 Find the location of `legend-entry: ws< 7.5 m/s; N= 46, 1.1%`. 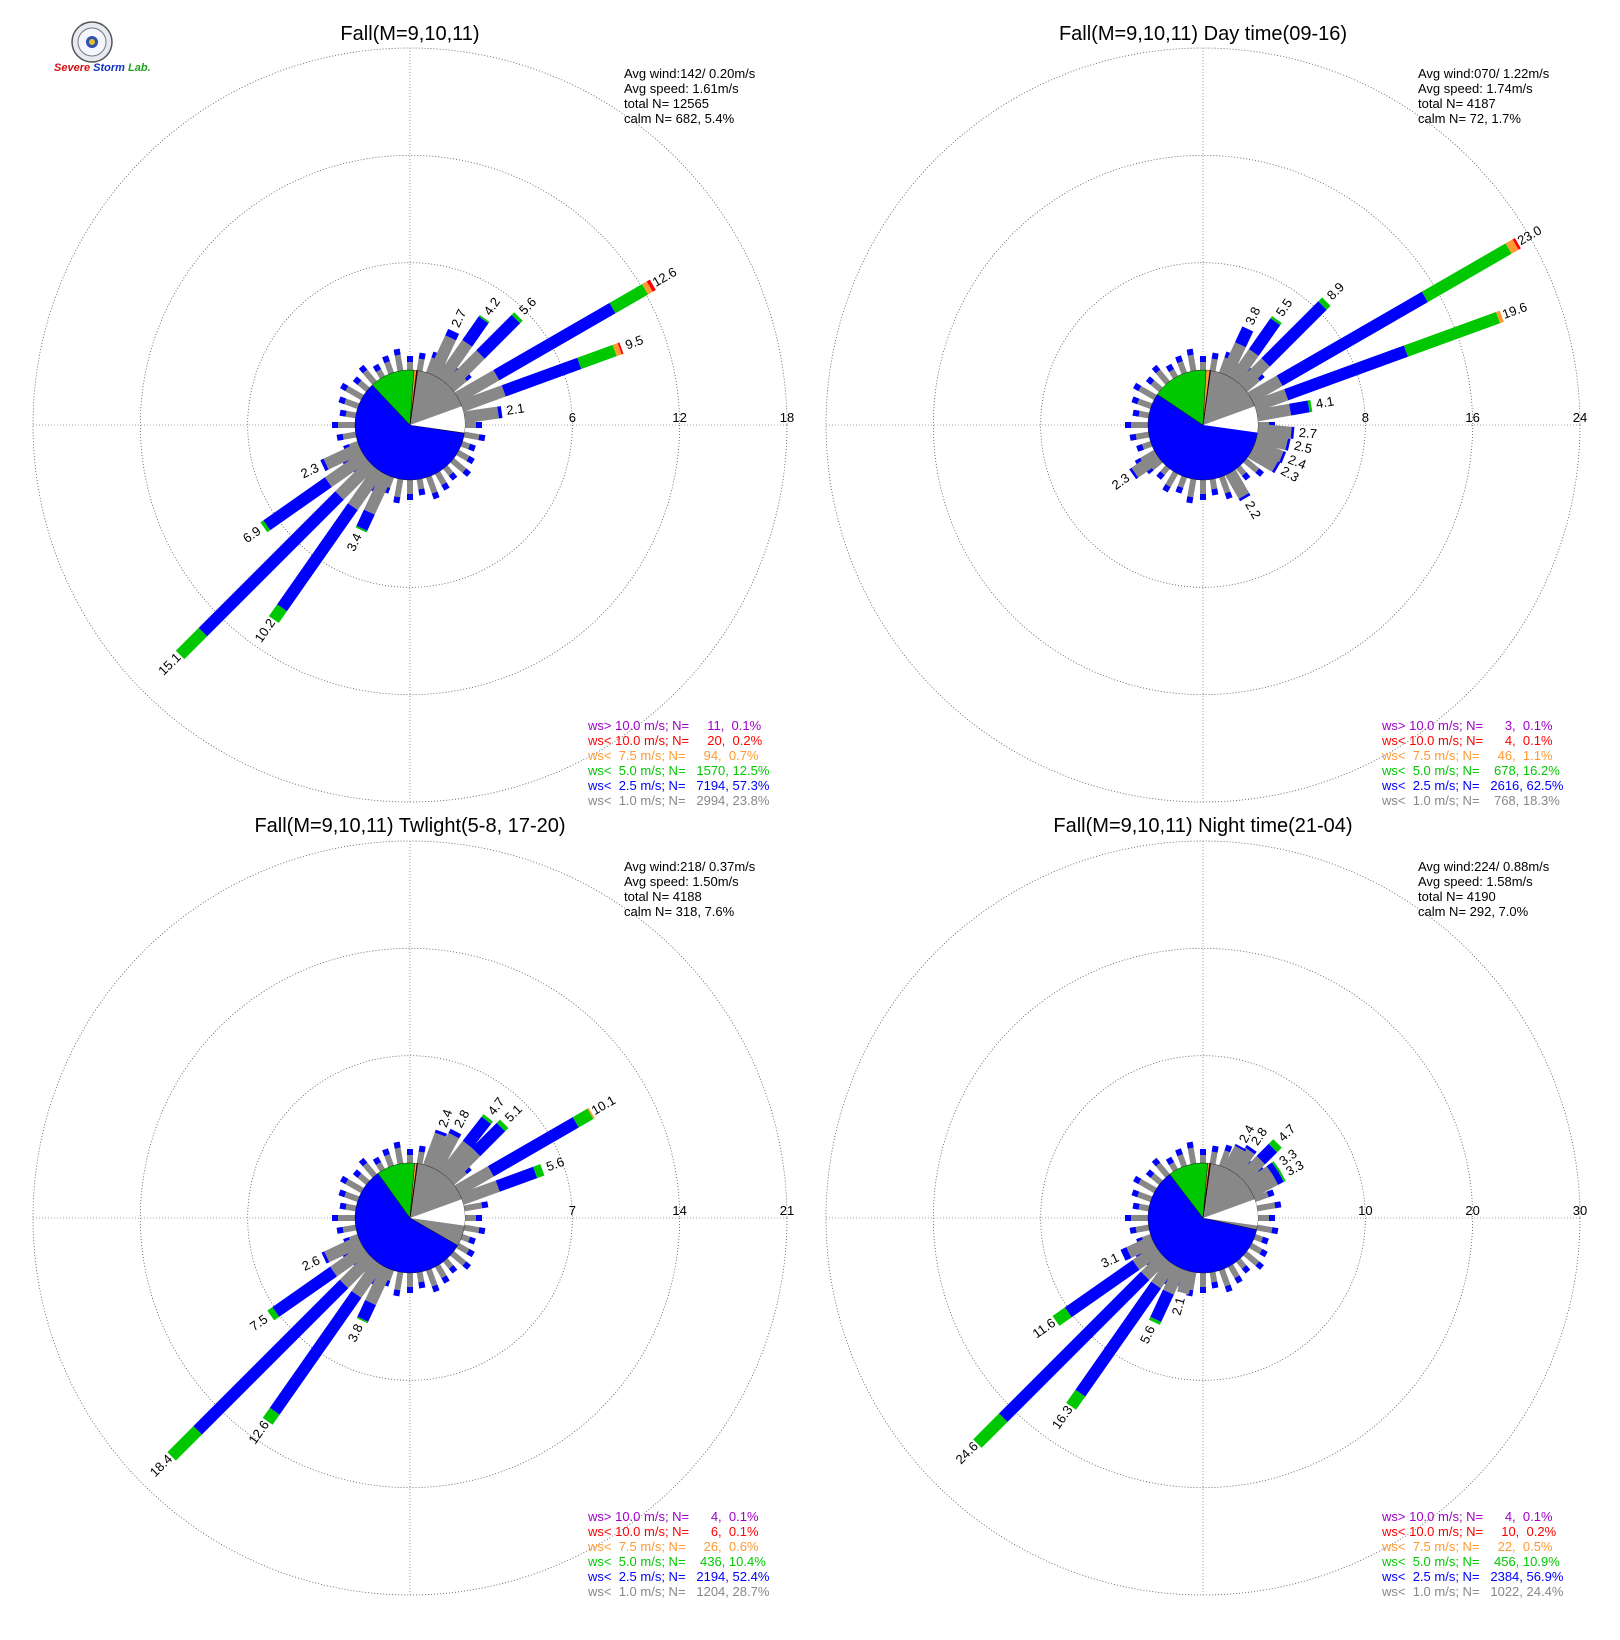

legend-entry: ws< 7.5 m/s; N= 46, 1.1% is located at coordinates (1467, 755).